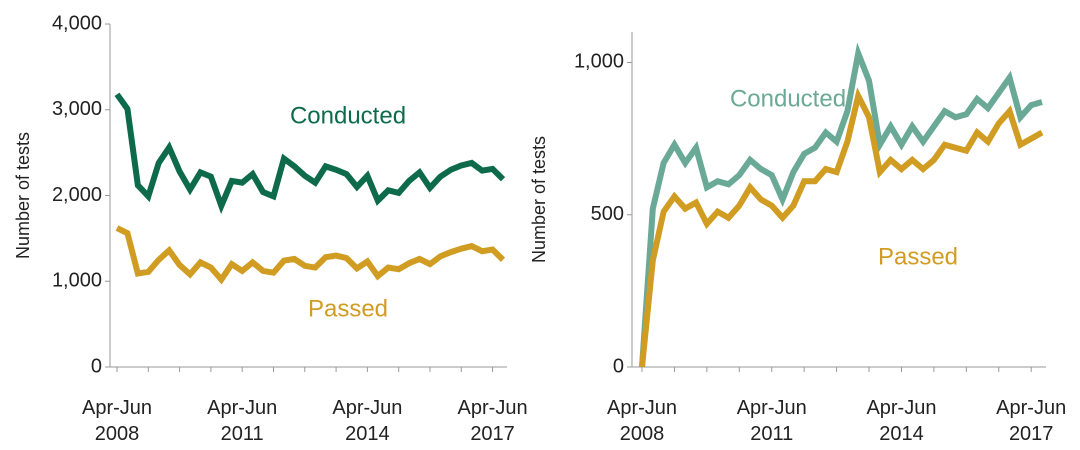 The image size is (1080, 450). Describe the element at coordinates (77, 195) in the screenshot. I see `y-tick-label: 2,000` at that location.